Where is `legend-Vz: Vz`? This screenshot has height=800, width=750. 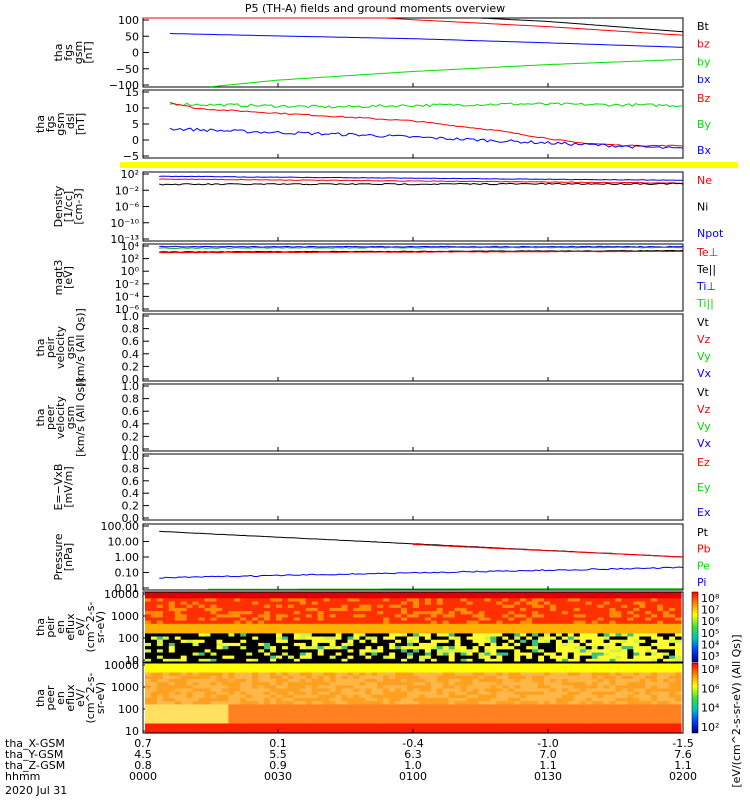
legend-Vz: Vz is located at coordinates (704, 339).